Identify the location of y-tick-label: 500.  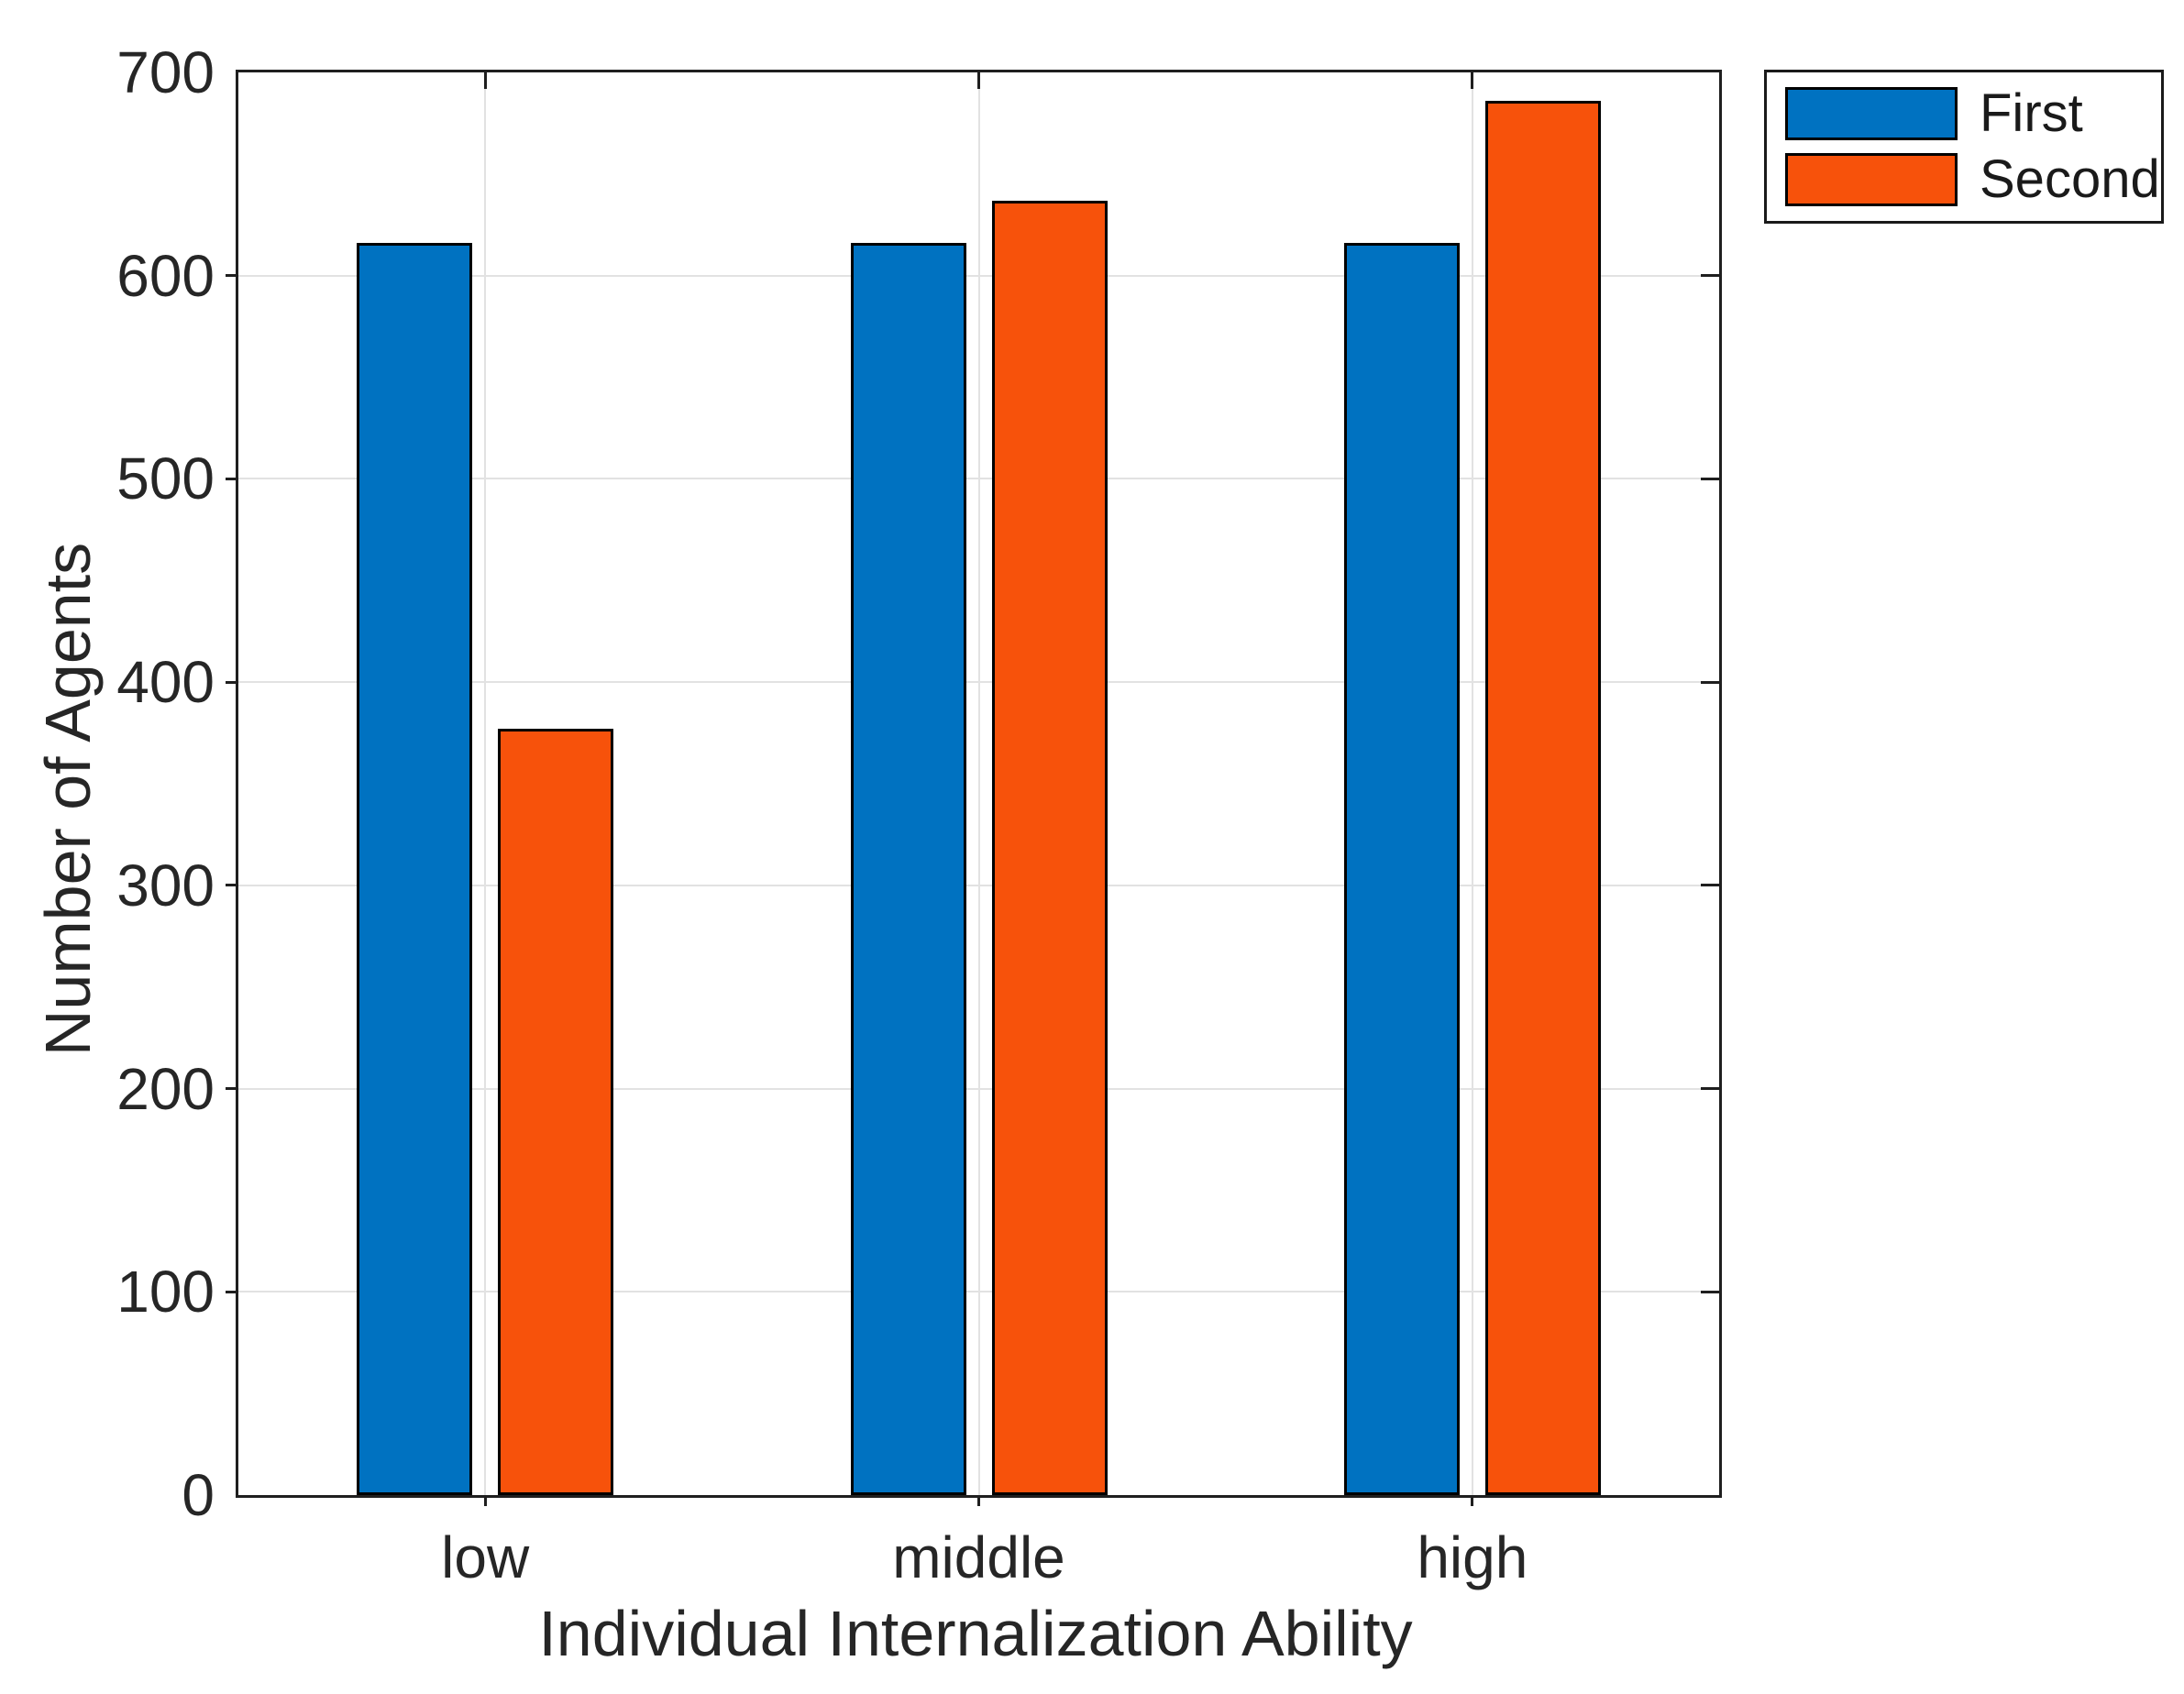
(165, 479).